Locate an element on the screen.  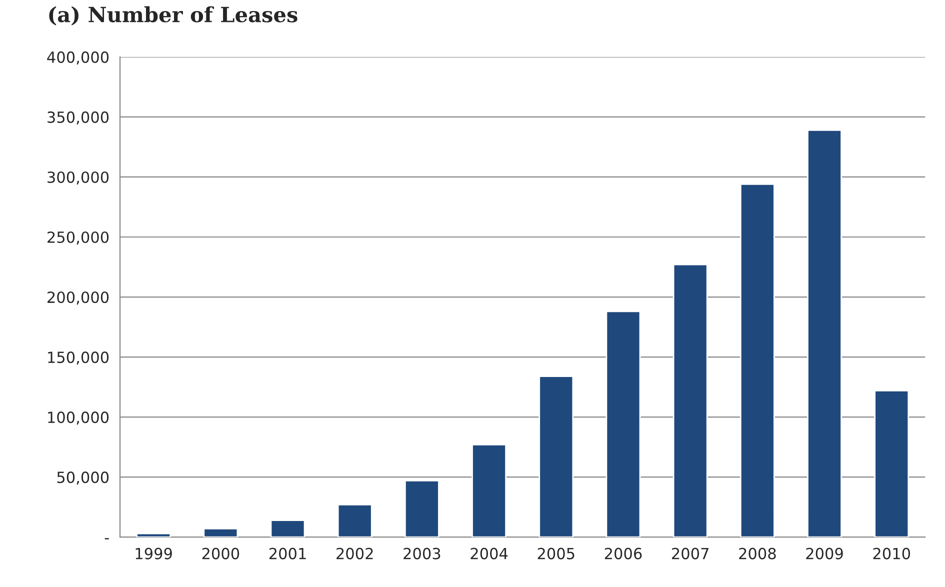
x-tick-label: 2002 is located at coordinates (354, 554).